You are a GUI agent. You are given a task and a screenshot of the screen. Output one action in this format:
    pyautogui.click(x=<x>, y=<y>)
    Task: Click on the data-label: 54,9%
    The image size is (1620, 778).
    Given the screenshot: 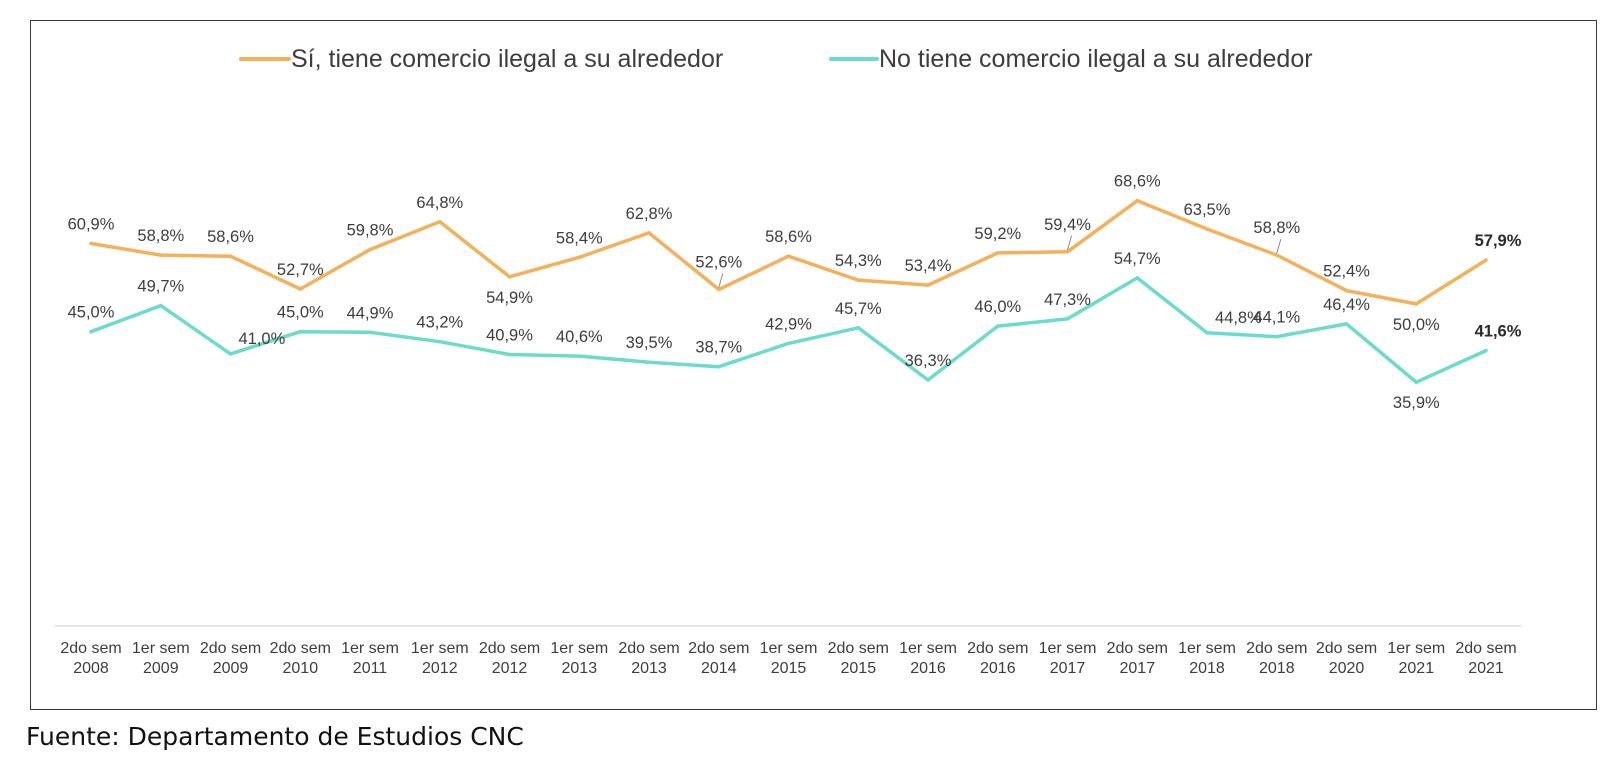 What is the action you would take?
    pyautogui.click(x=509, y=298)
    